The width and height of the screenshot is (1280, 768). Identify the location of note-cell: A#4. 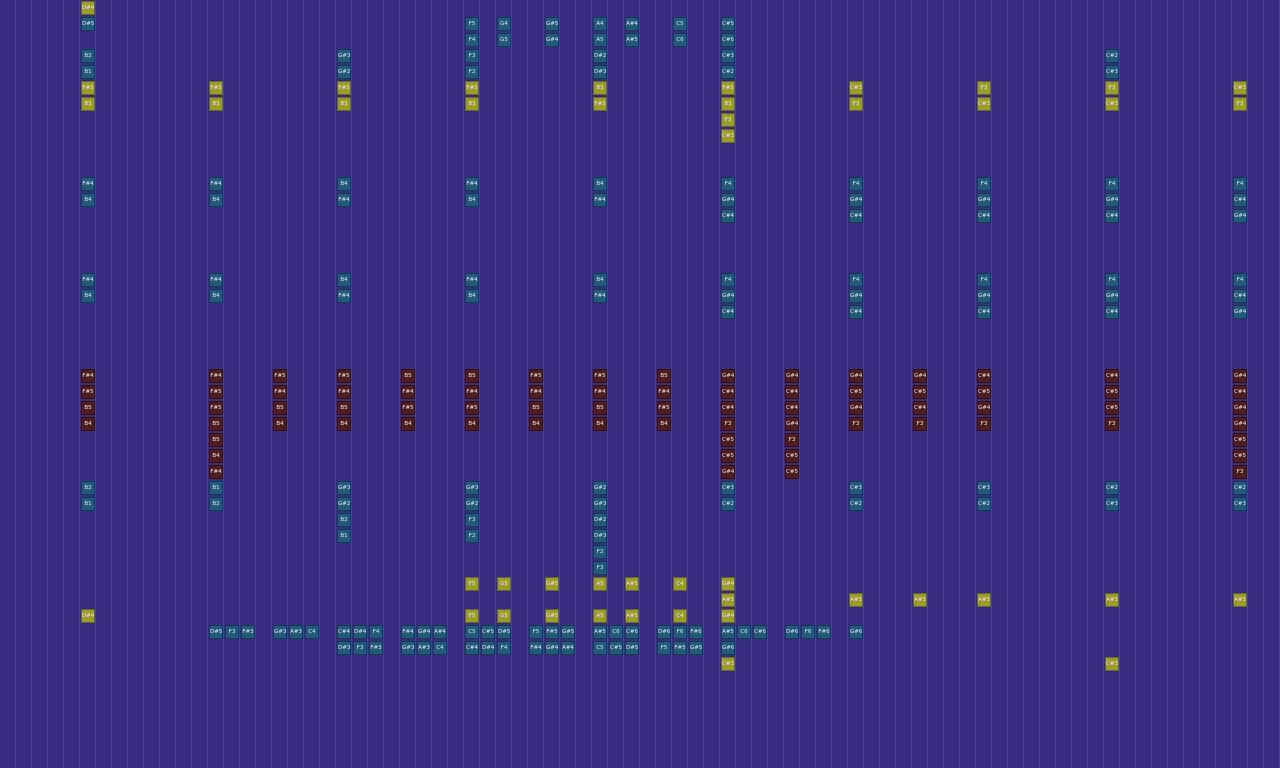
(632, 24).